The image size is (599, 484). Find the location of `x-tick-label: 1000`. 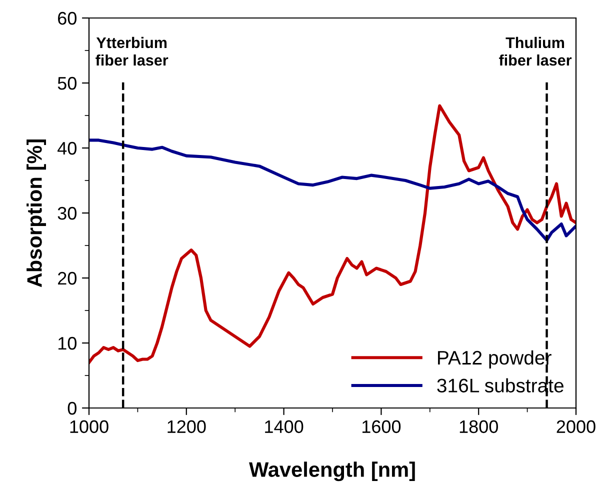

x-tick-label: 1000 is located at coordinates (89, 427).